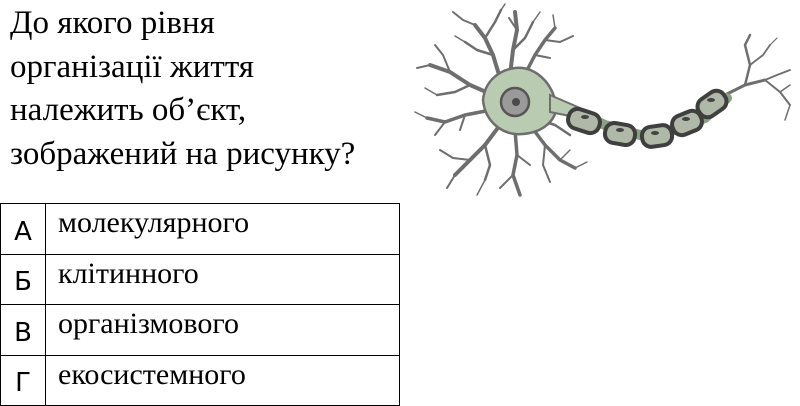  Describe the element at coordinates (23, 330) in the screenshot. I see `answer-letter: В` at that location.